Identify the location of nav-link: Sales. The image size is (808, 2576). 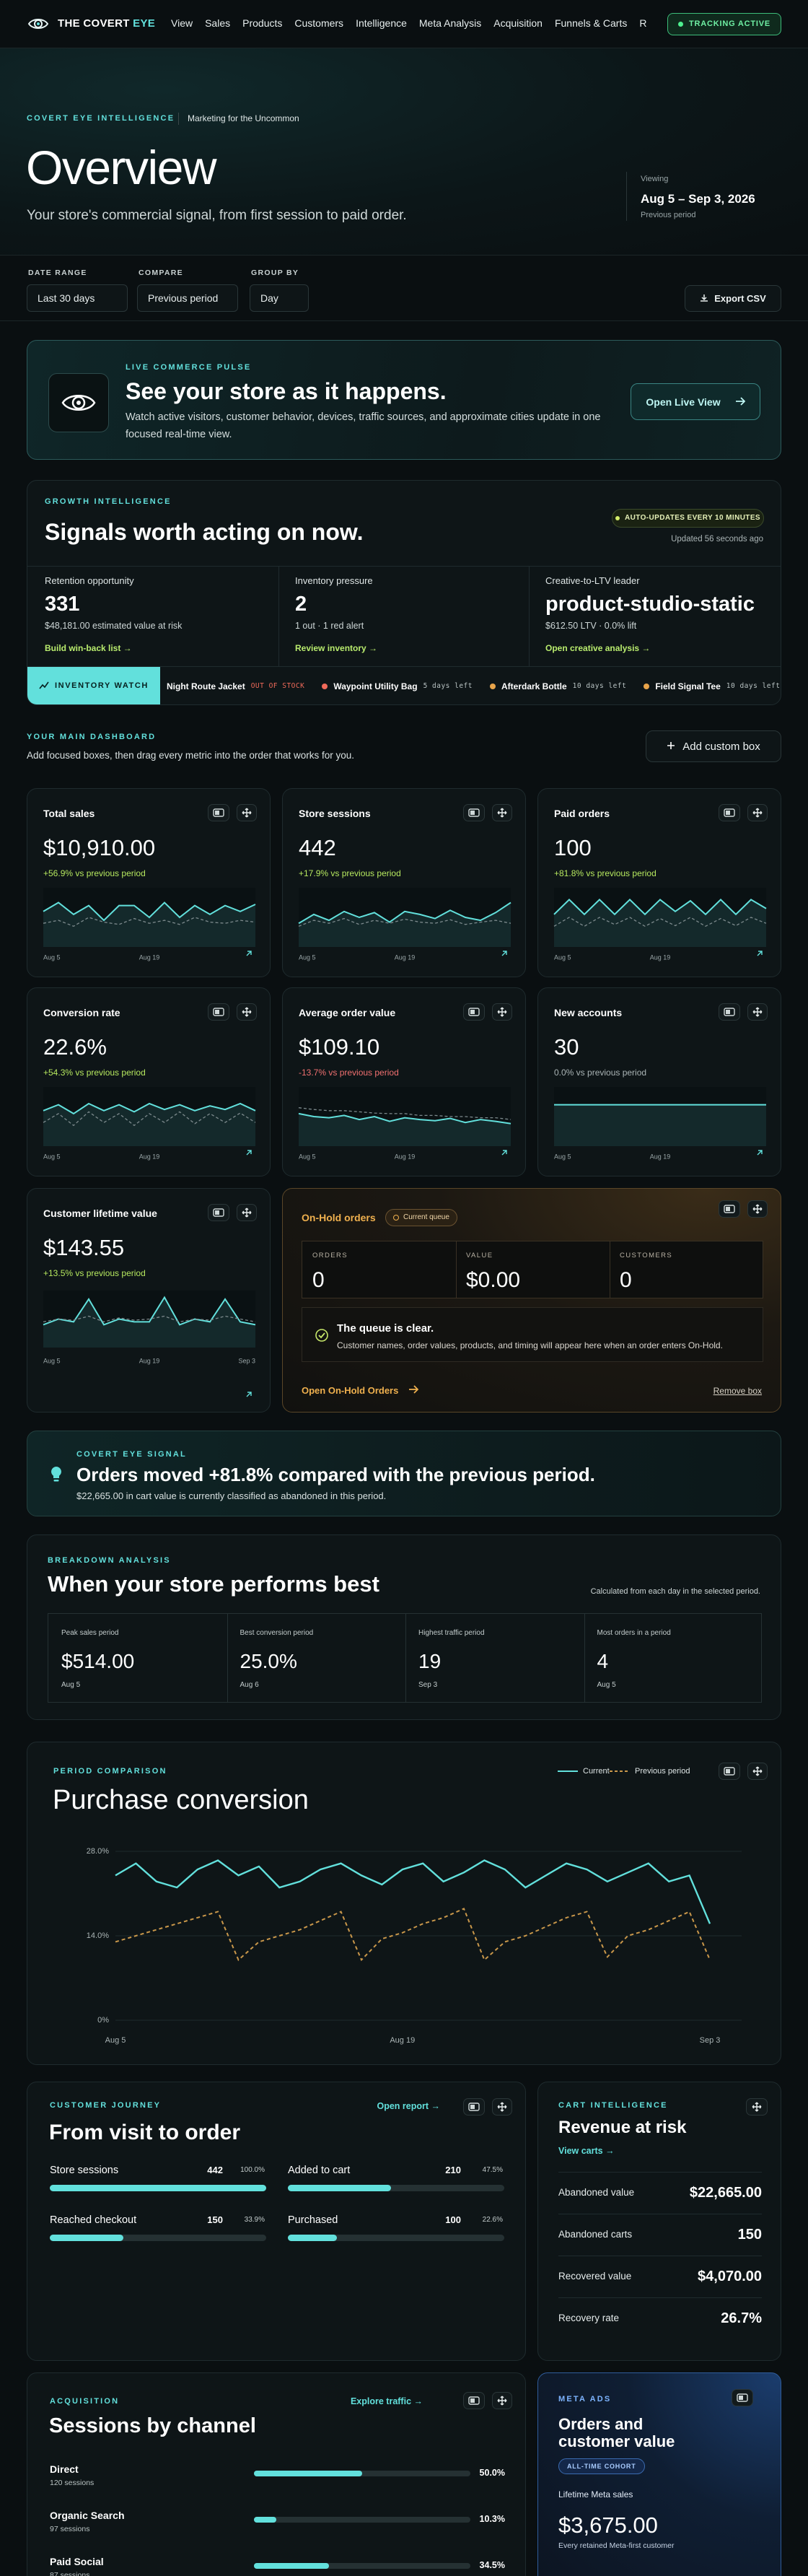
(218, 23).